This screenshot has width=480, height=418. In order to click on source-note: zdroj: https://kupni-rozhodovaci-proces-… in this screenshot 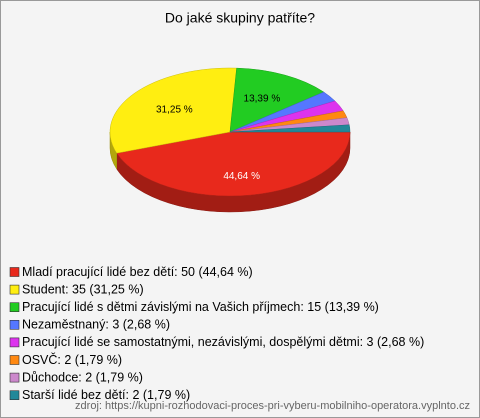, I will do `click(272, 406)`.